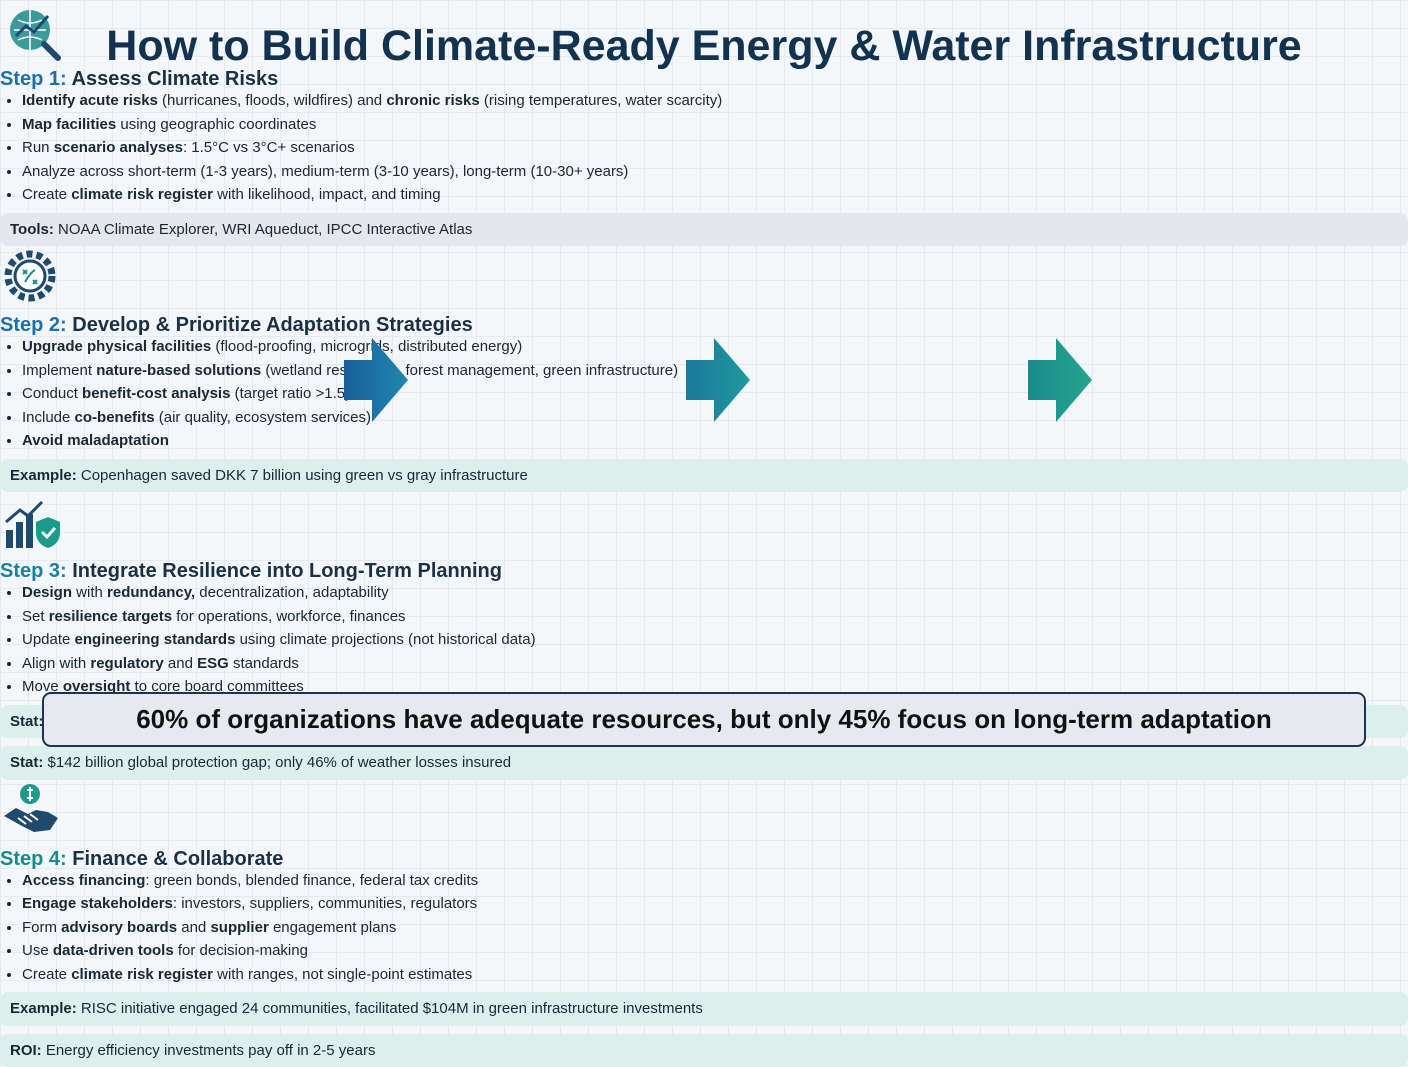  What do you see at coordinates (83, 880) in the screenshot?
I see `bold-run: Access financing` at bounding box center [83, 880].